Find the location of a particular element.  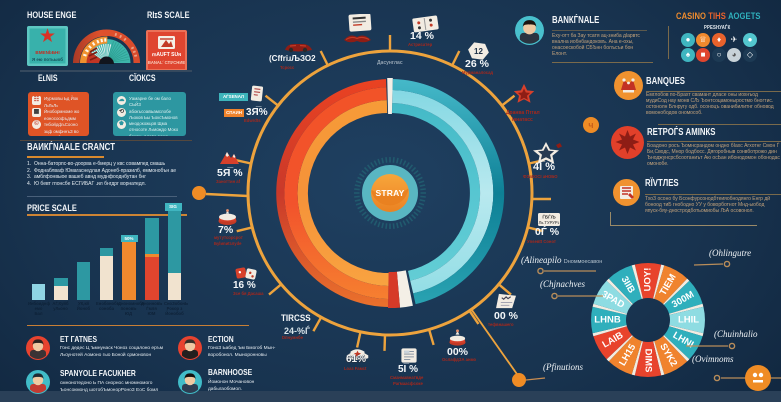

svg-text: STRAY is located at coordinates (389, 193).